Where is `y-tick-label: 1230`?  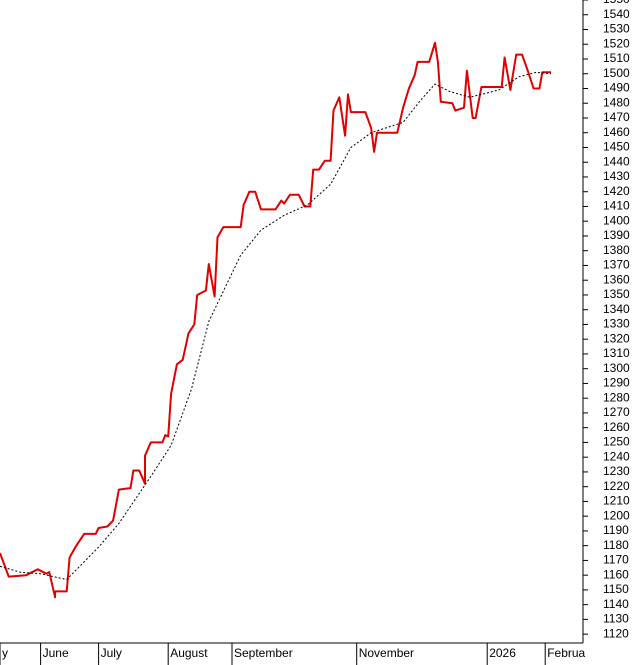 y-tick-label: 1230 is located at coordinates (616, 471).